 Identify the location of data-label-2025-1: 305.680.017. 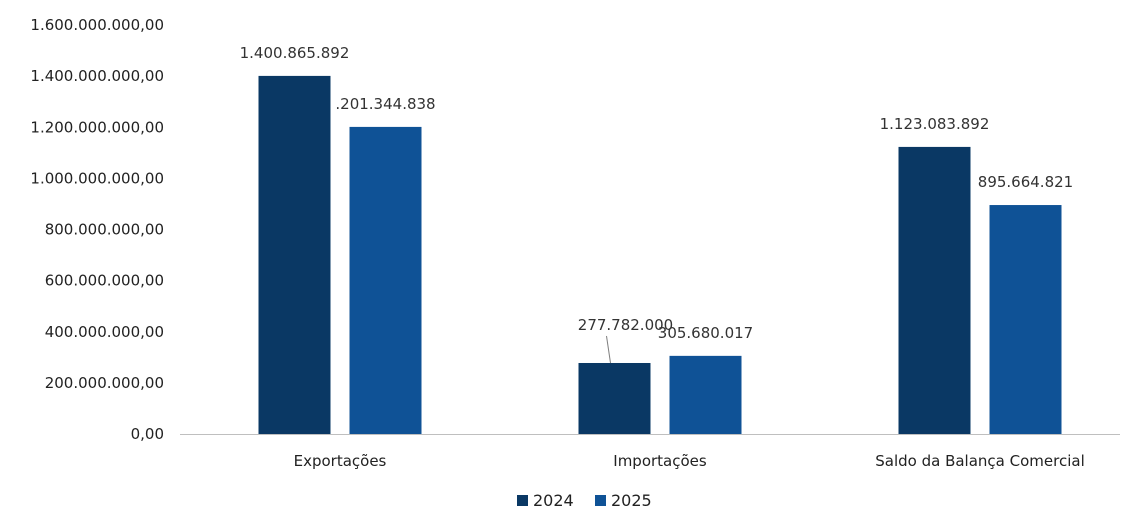
(705, 333).